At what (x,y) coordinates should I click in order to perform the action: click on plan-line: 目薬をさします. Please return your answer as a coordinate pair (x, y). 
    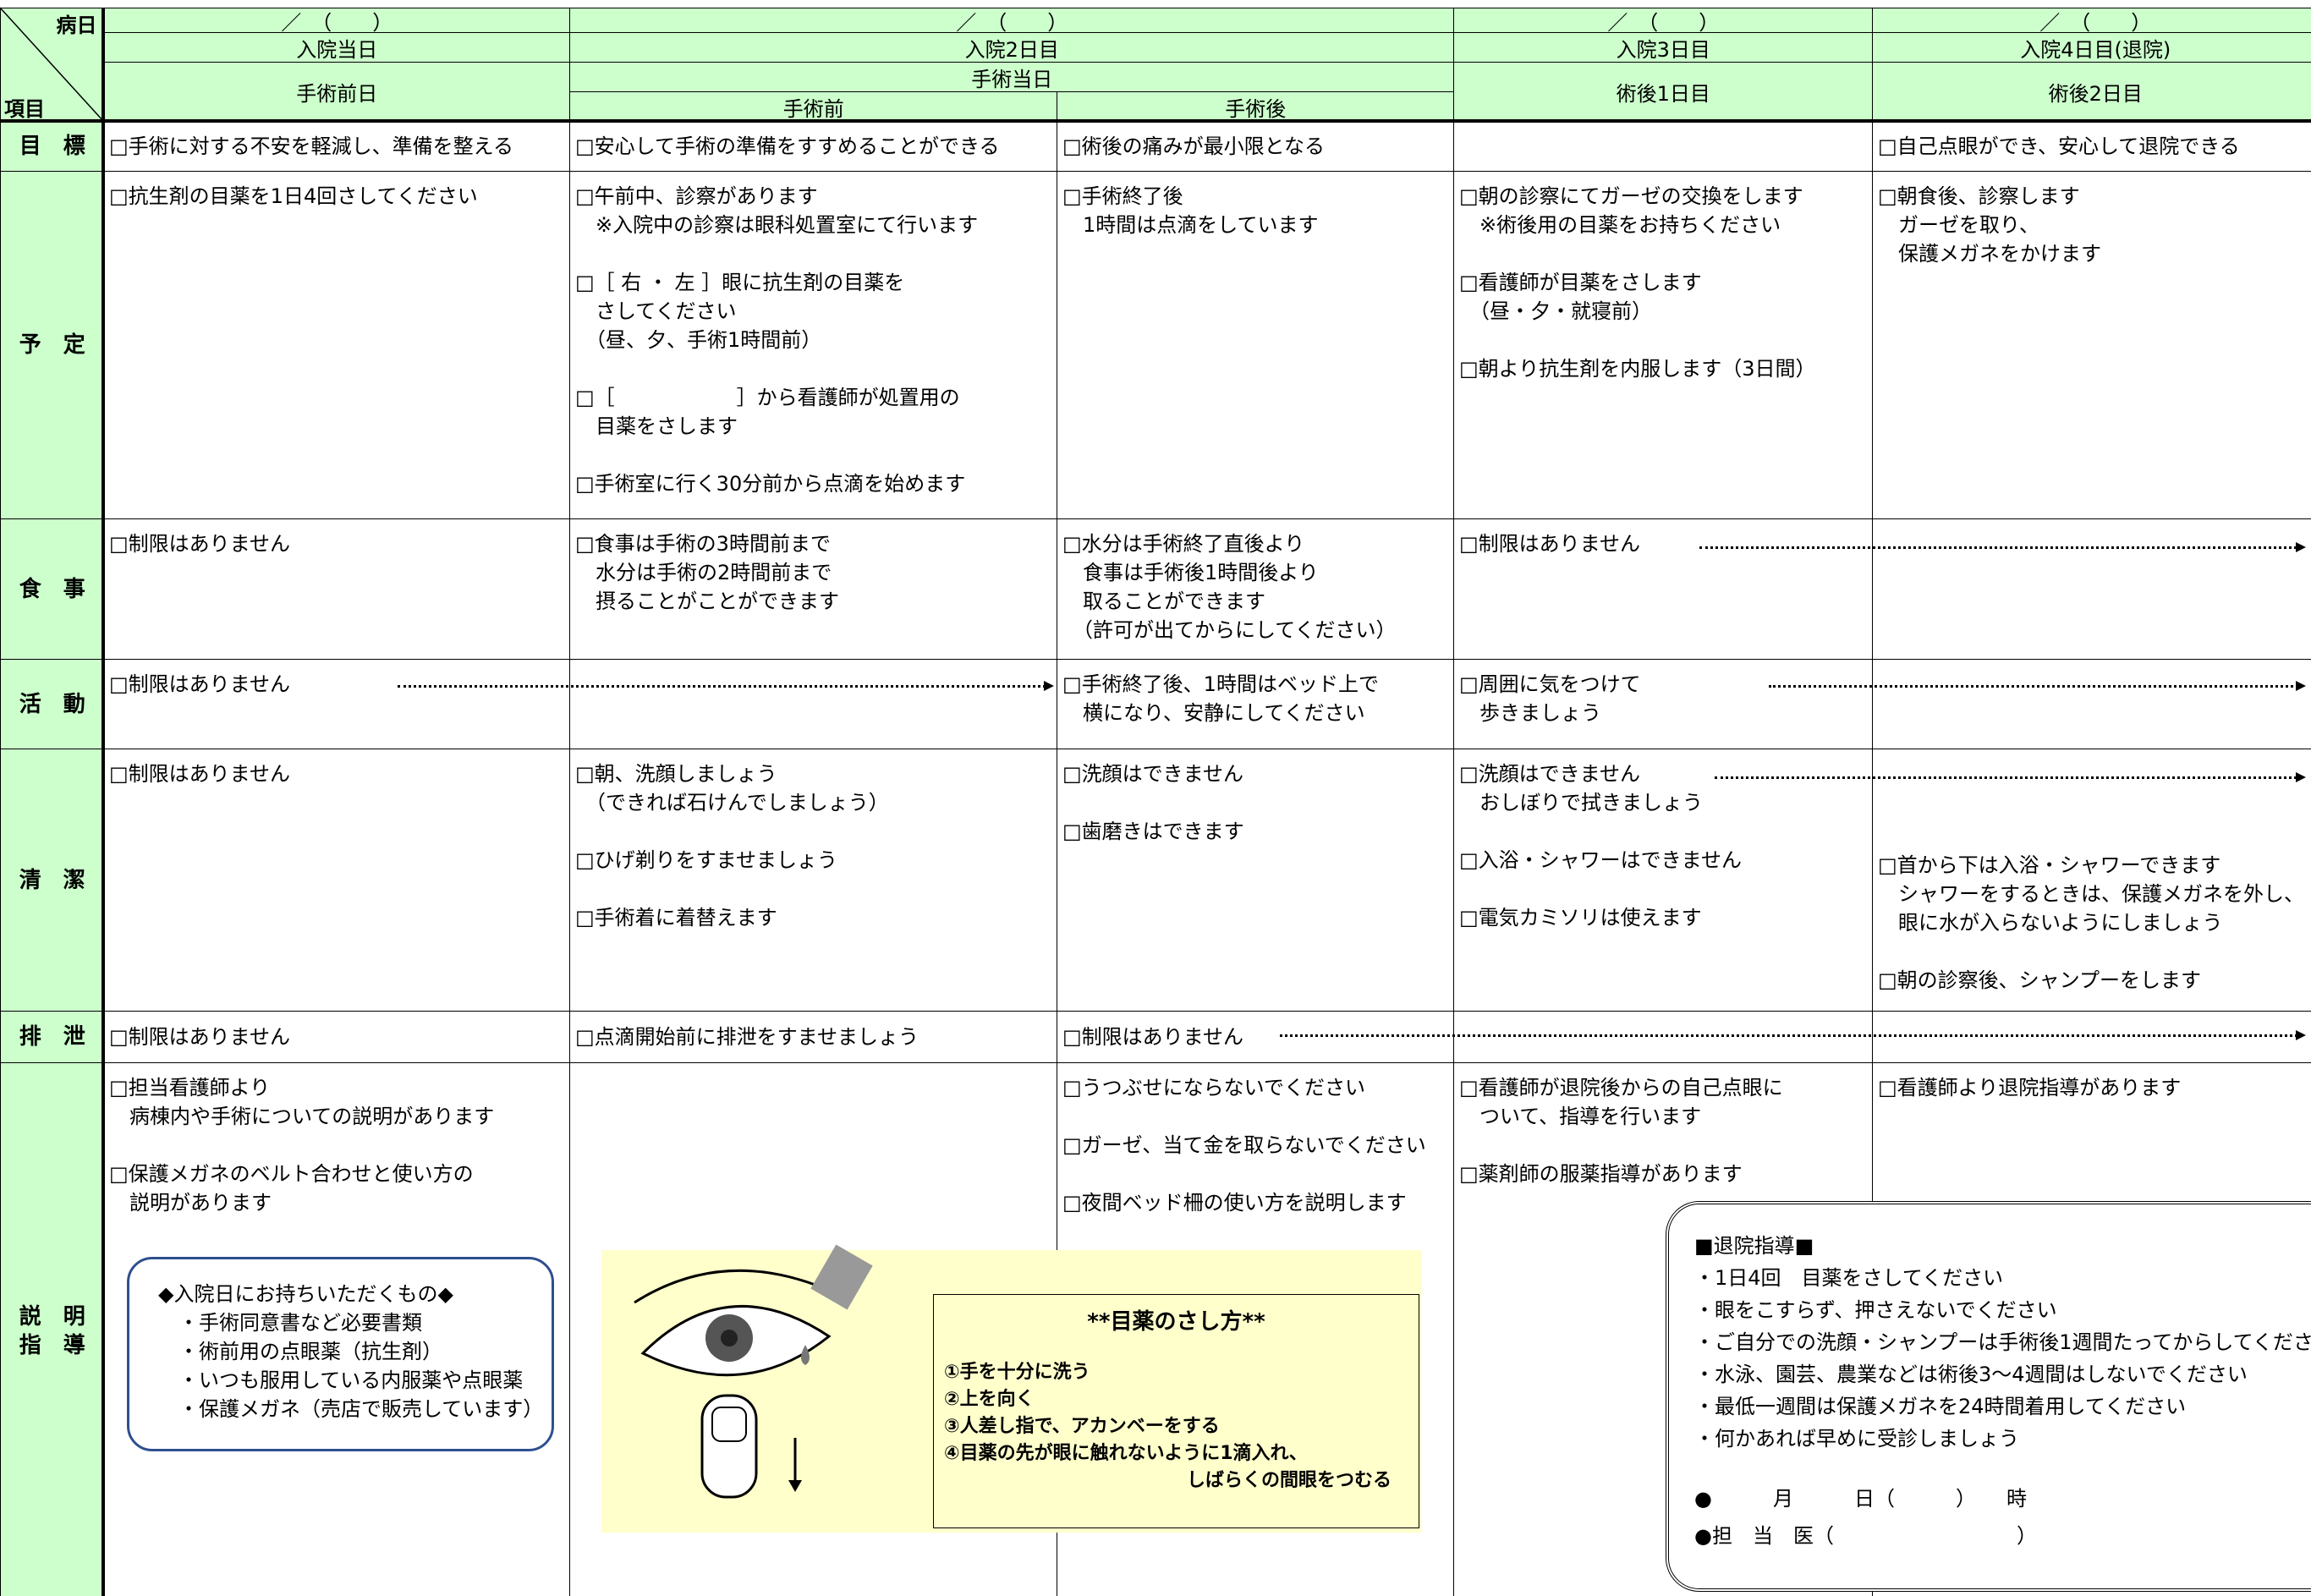
    Looking at the image, I should click on (656, 426).